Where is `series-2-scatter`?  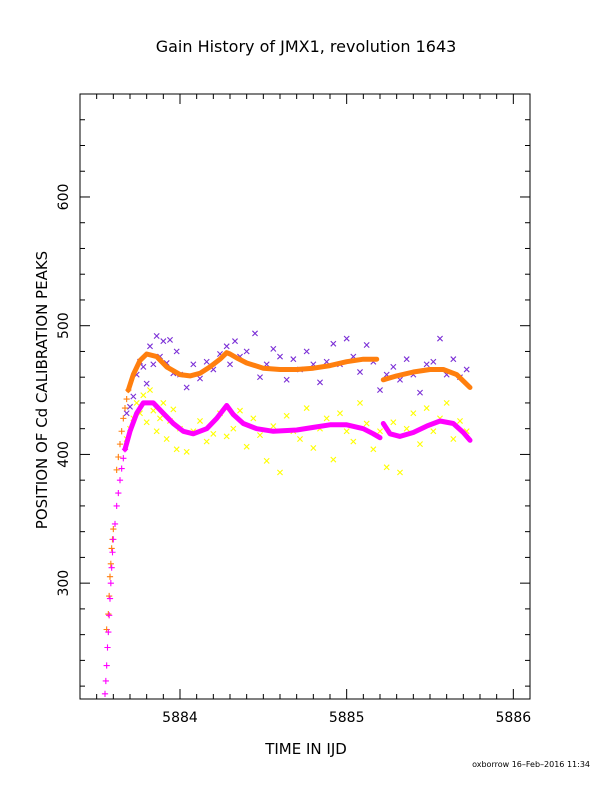 series-2-scatter is located at coordinates (117, 509).